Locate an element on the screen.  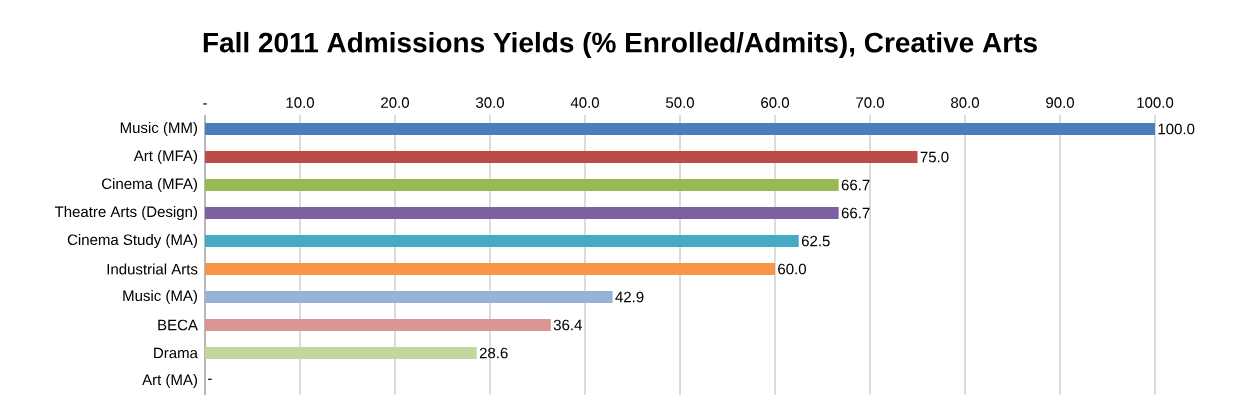
x-tick-label: 100.0 is located at coordinates (1155, 102).